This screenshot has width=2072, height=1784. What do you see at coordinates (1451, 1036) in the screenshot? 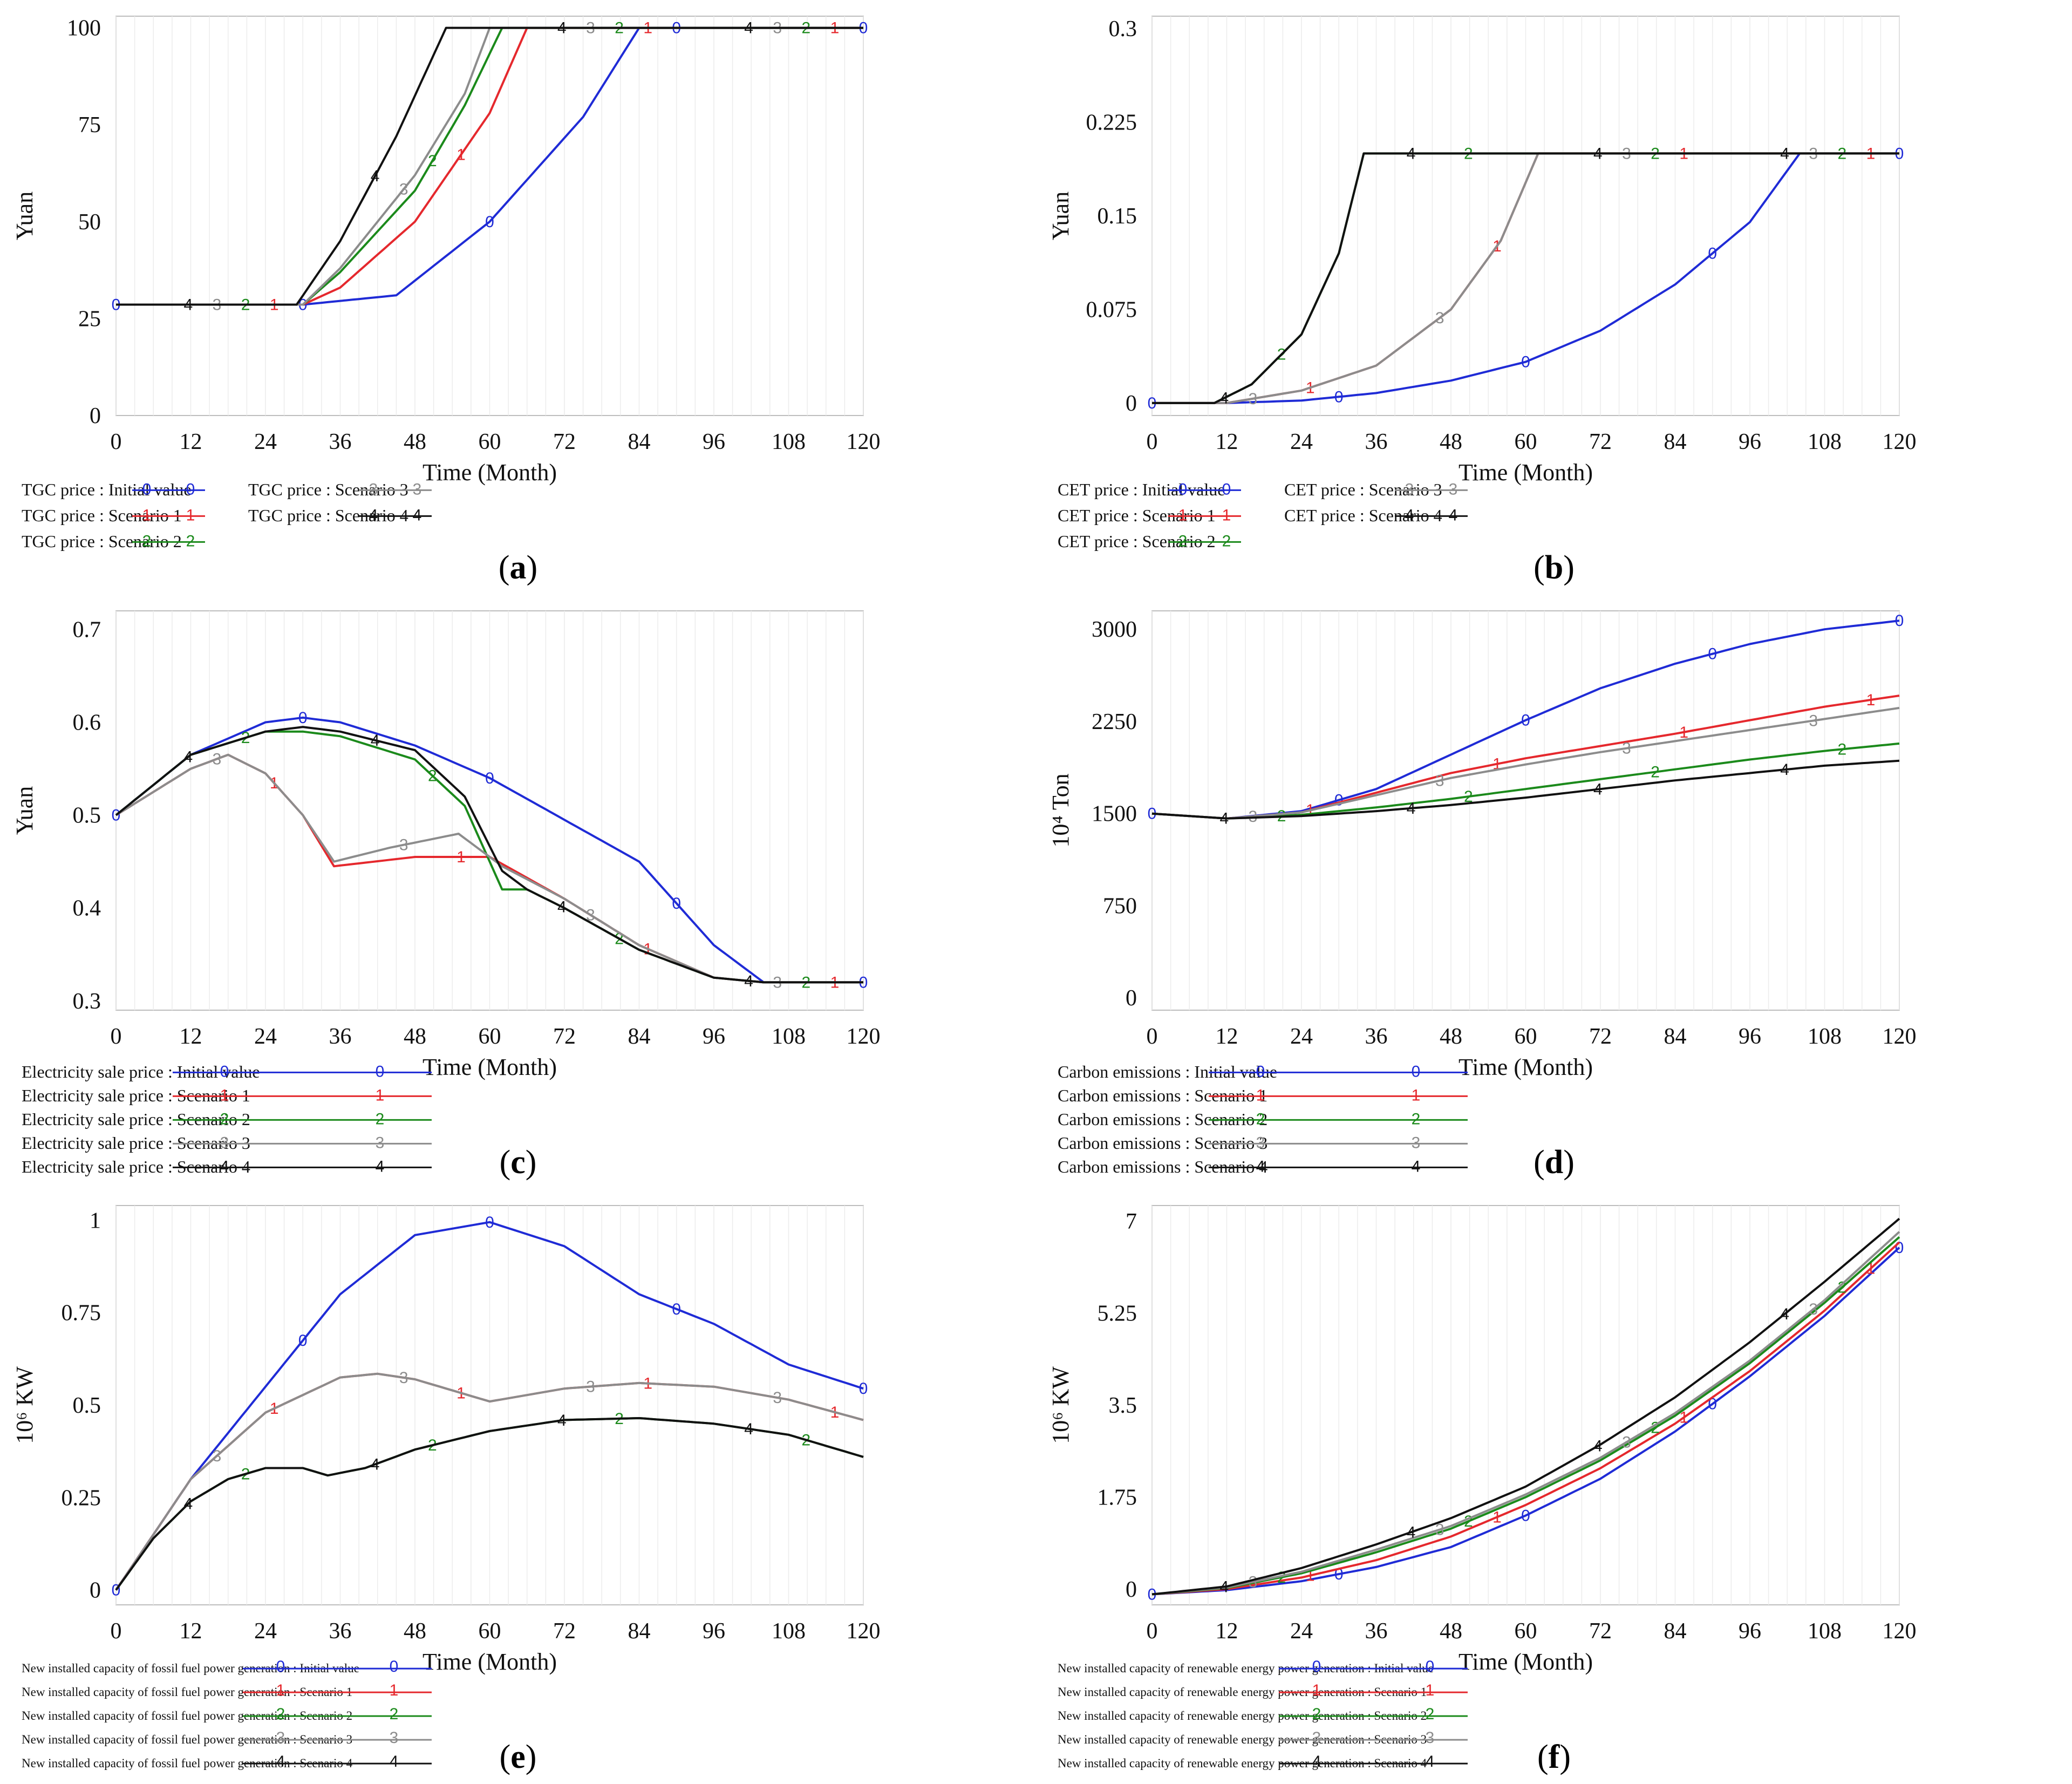
I see `x-tick-label: 48` at bounding box center [1451, 1036].